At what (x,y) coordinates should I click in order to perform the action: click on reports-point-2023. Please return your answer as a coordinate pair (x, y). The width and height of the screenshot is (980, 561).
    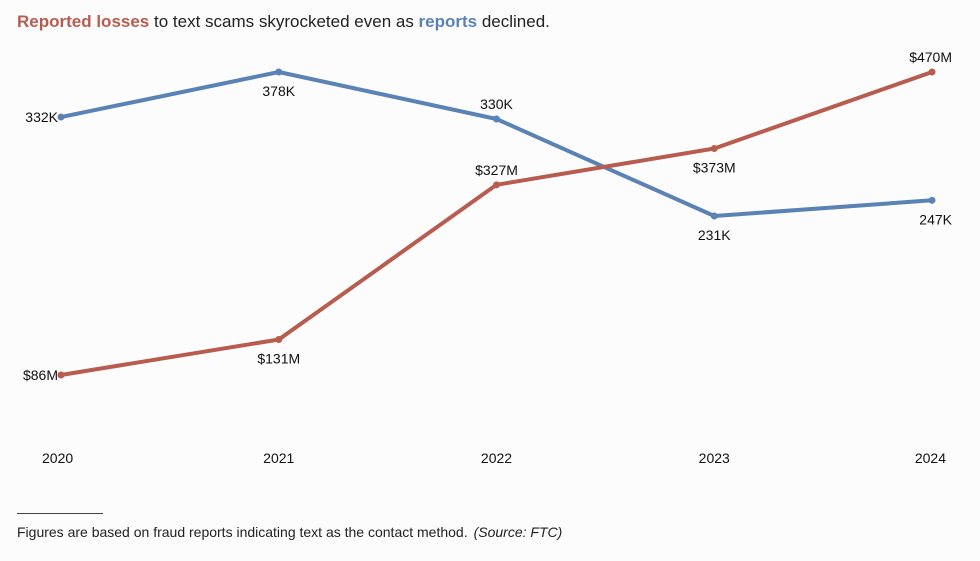
    Looking at the image, I should click on (714, 216).